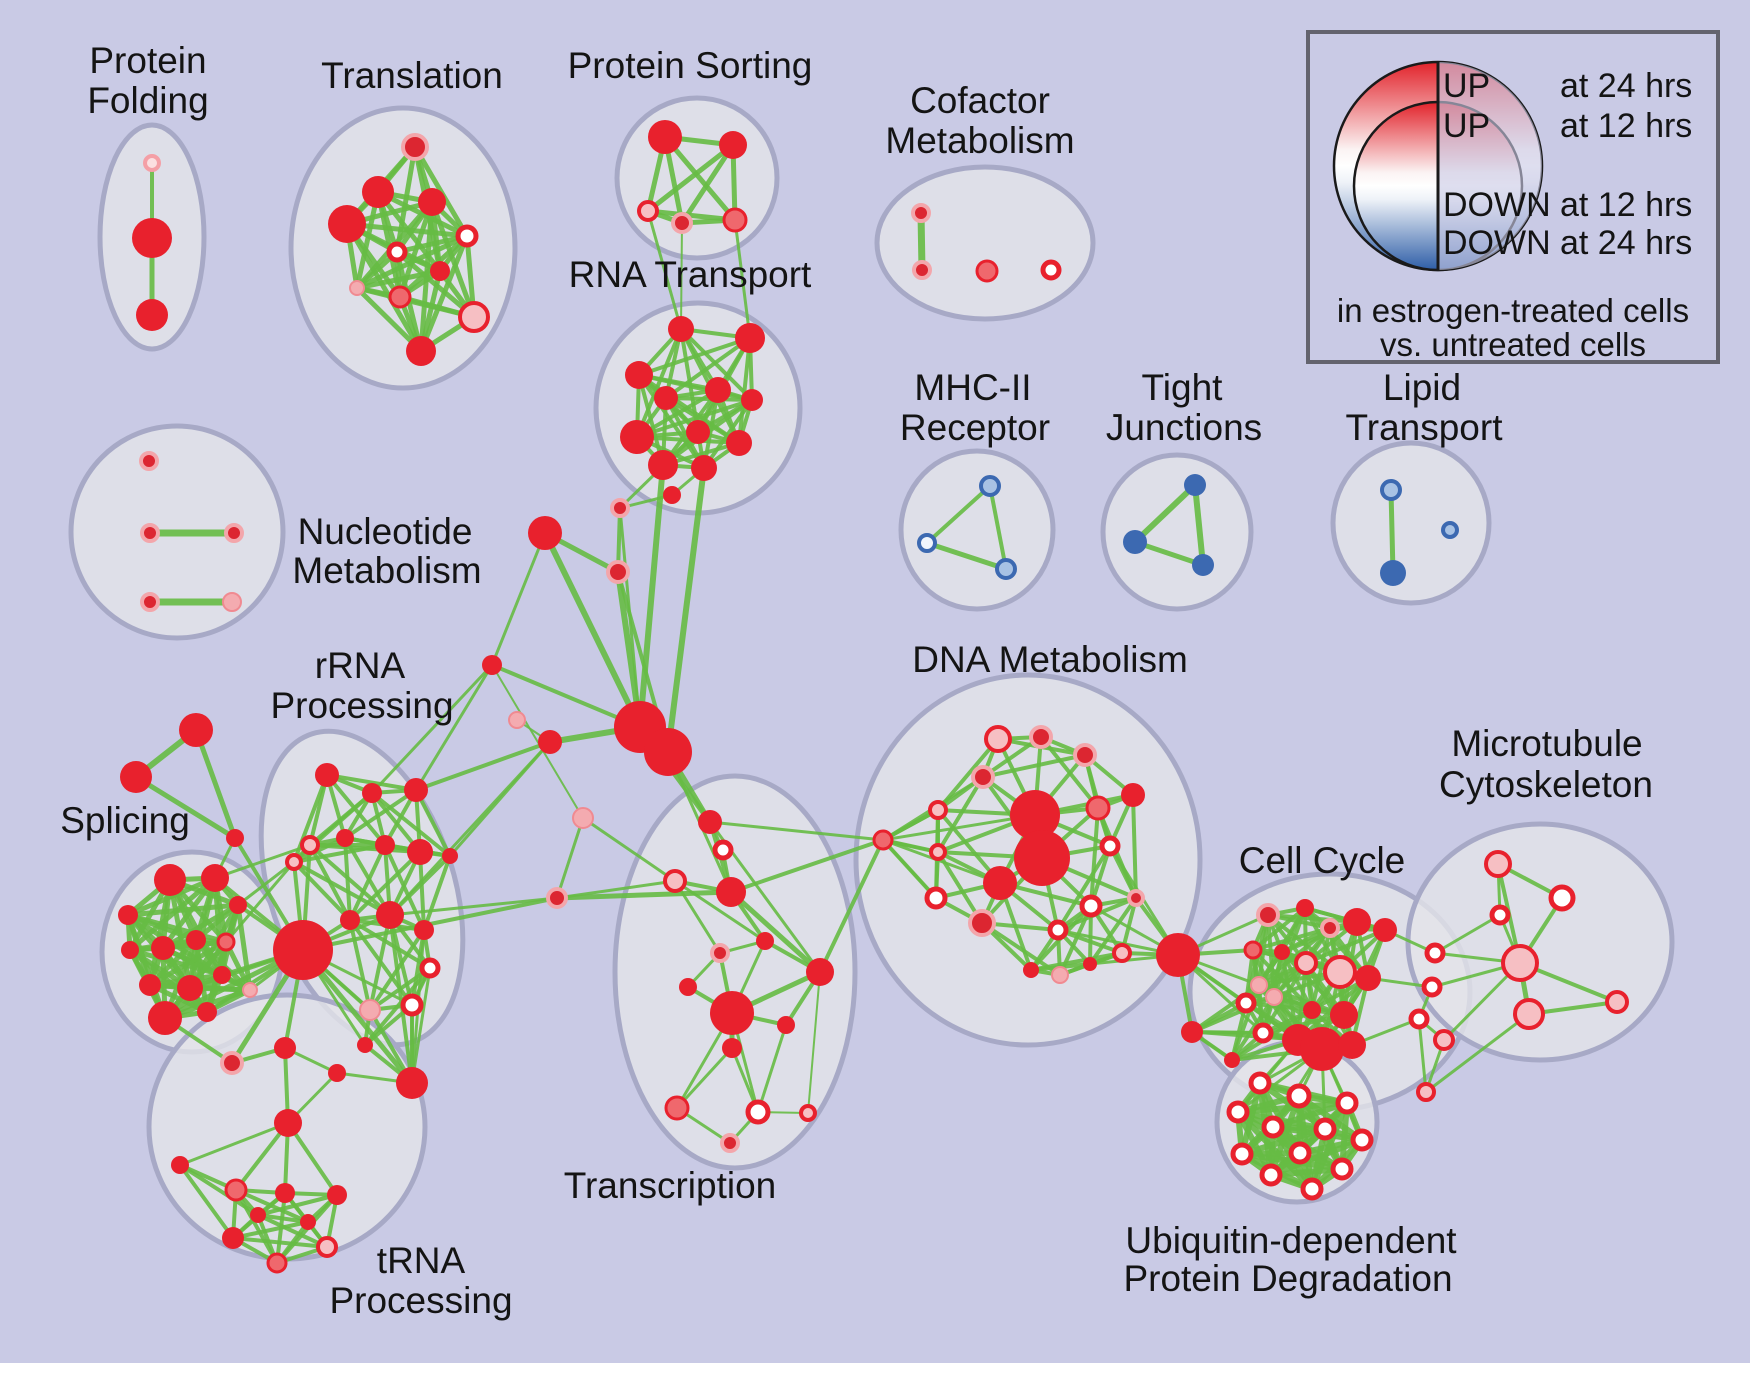 This screenshot has height=1376, width=1750. I want to click on legend-direction-label: DOWN, so click(1497, 243).